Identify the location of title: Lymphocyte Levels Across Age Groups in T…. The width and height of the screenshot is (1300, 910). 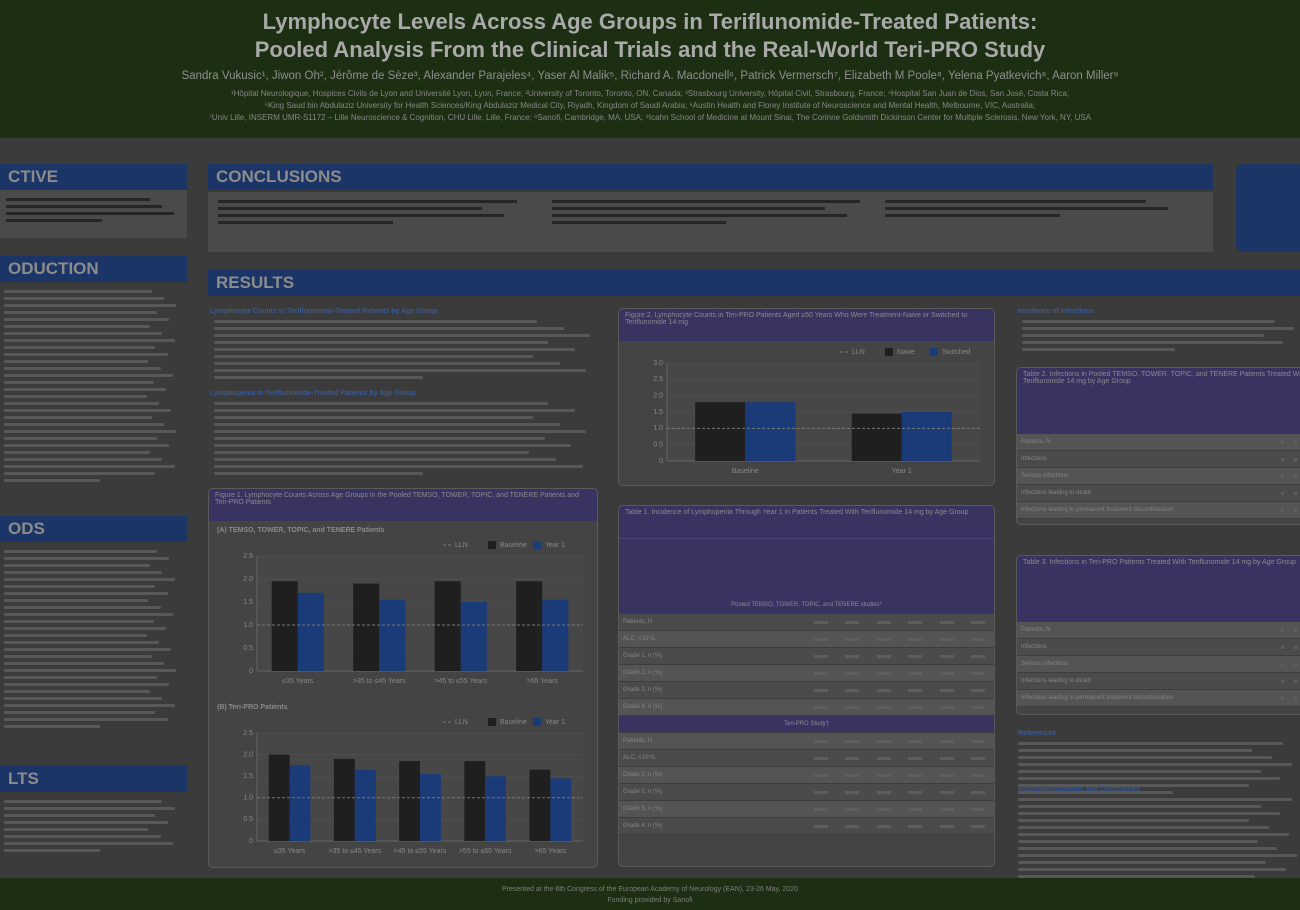
(650, 36).